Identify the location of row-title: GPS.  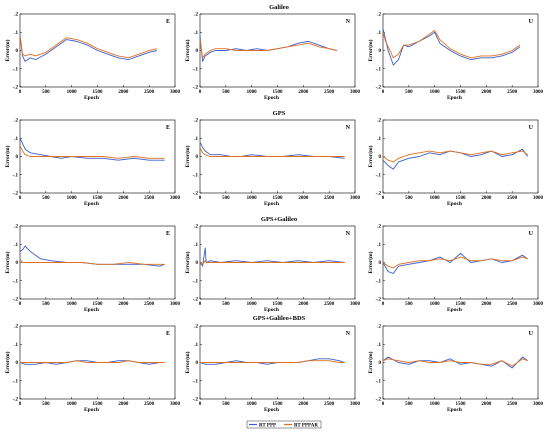
(279, 113).